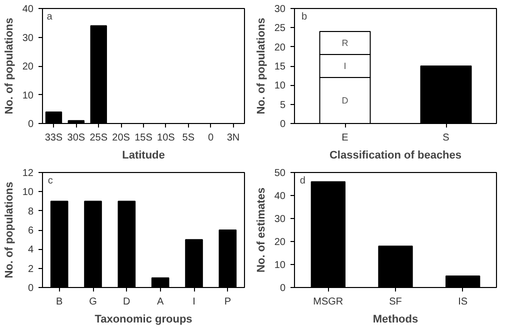 This screenshot has width=505, height=328. What do you see at coordinates (280, 173) in the screenshot?
I see `y-tick-label: 50` at bounding box center [280, 173].